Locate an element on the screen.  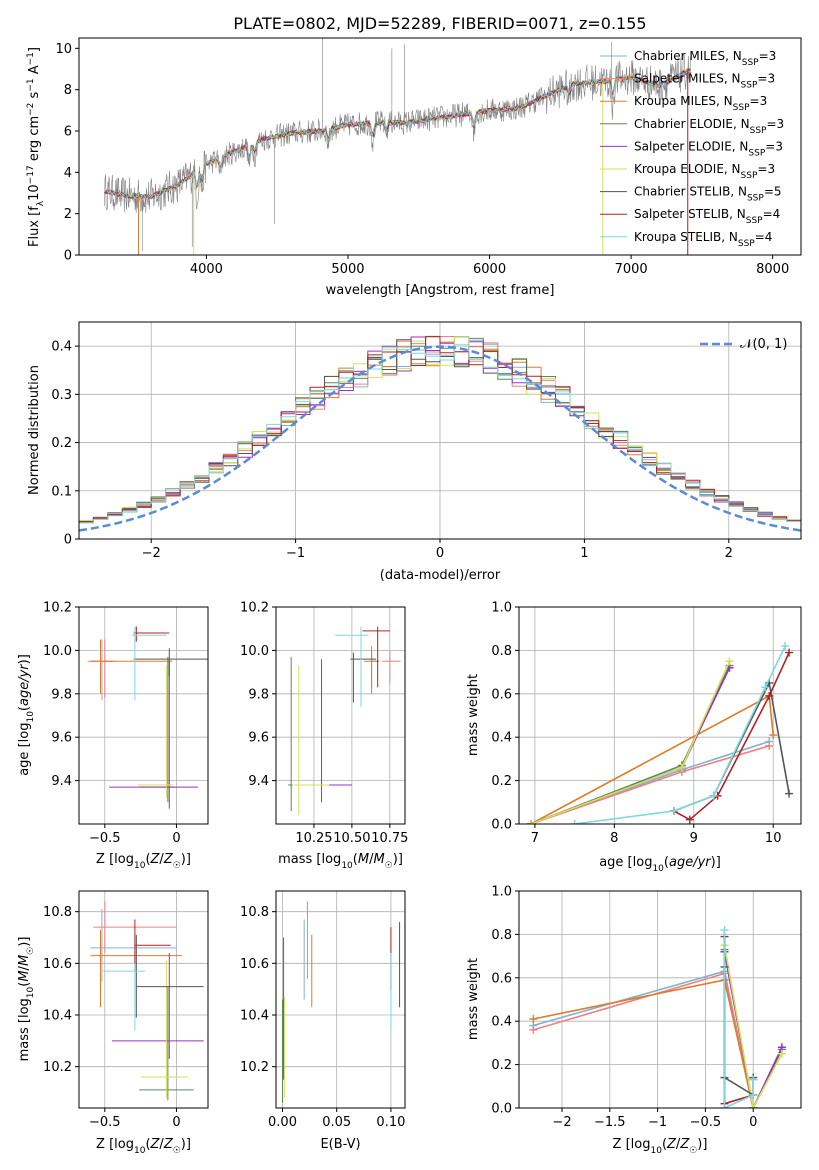
x-tick-label: 4000 is located at coordinates (206, 269).